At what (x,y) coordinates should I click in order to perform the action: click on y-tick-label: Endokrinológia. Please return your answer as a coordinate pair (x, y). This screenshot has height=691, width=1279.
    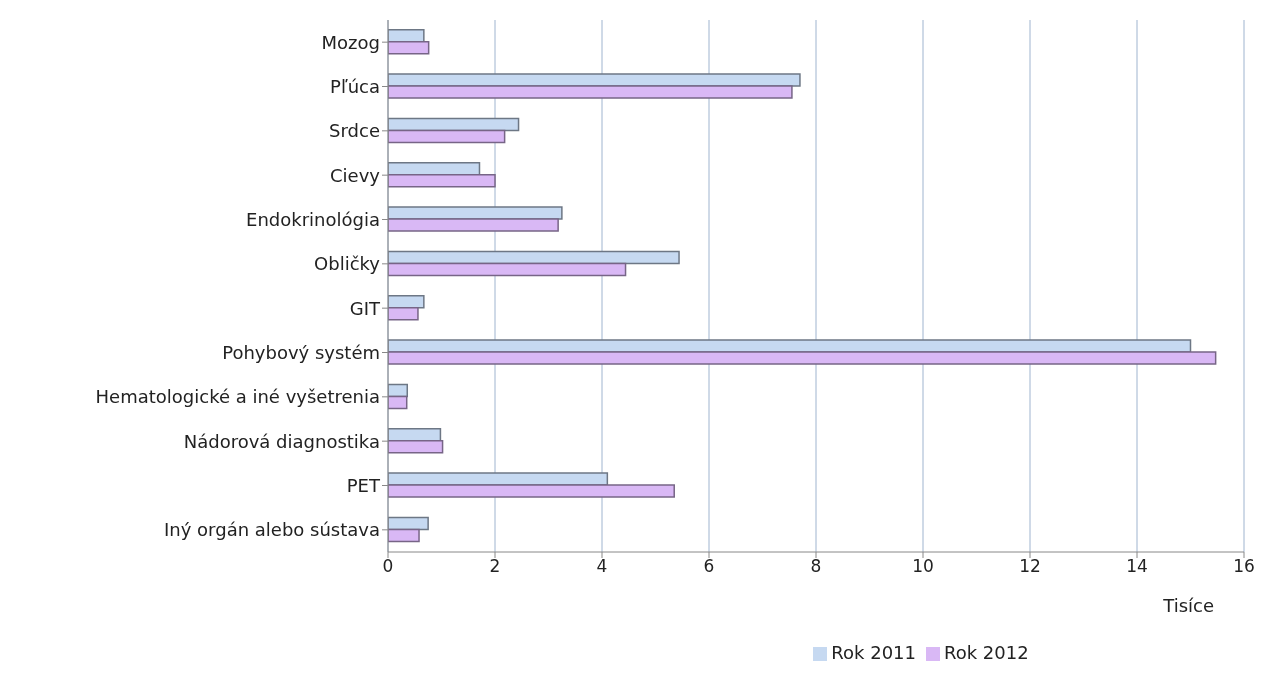
    Looking at the image, I should click on (313, 219).